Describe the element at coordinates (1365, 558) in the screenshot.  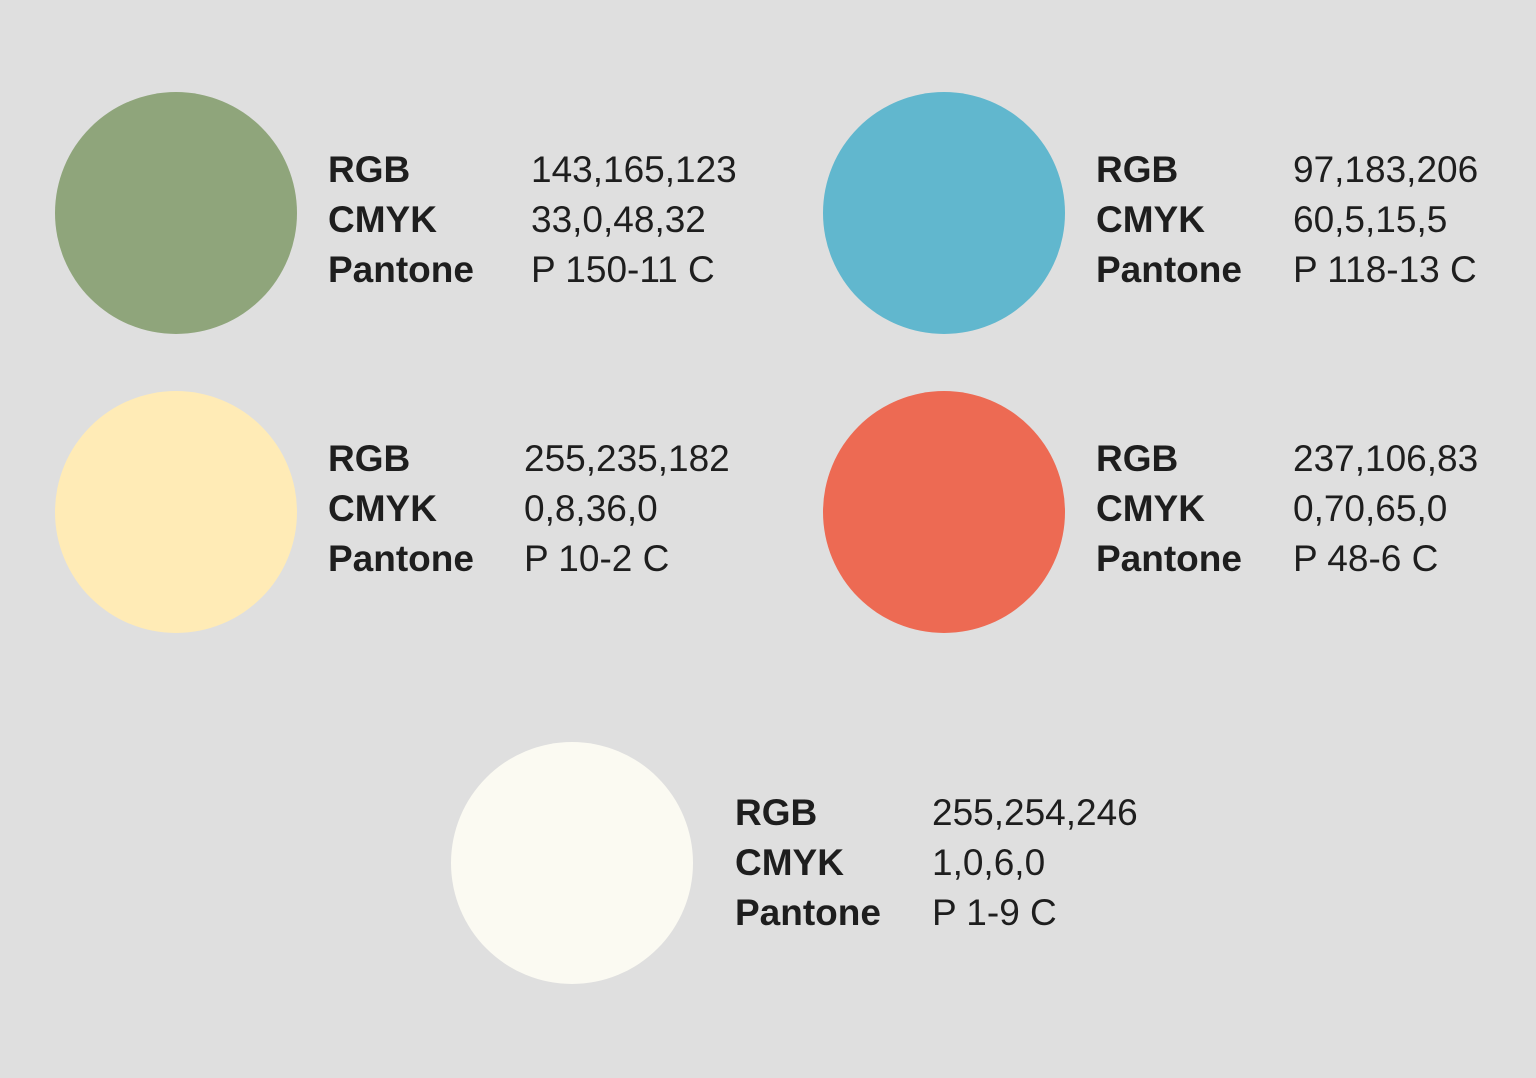
I see `color-value: P 48-6 C` at that location.